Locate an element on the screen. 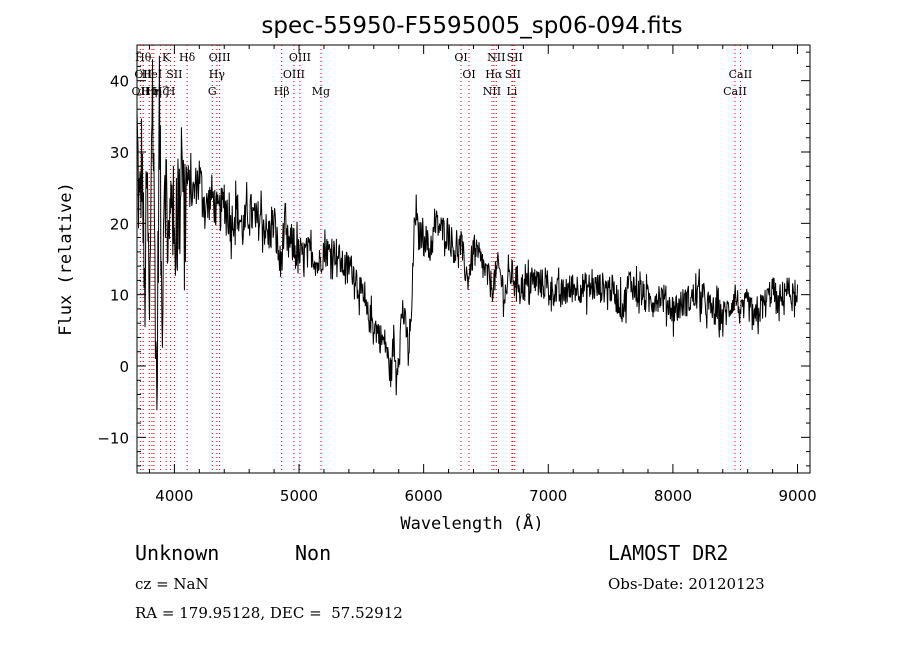  y-tick-label: 0 is located at coordinates (124, 367).